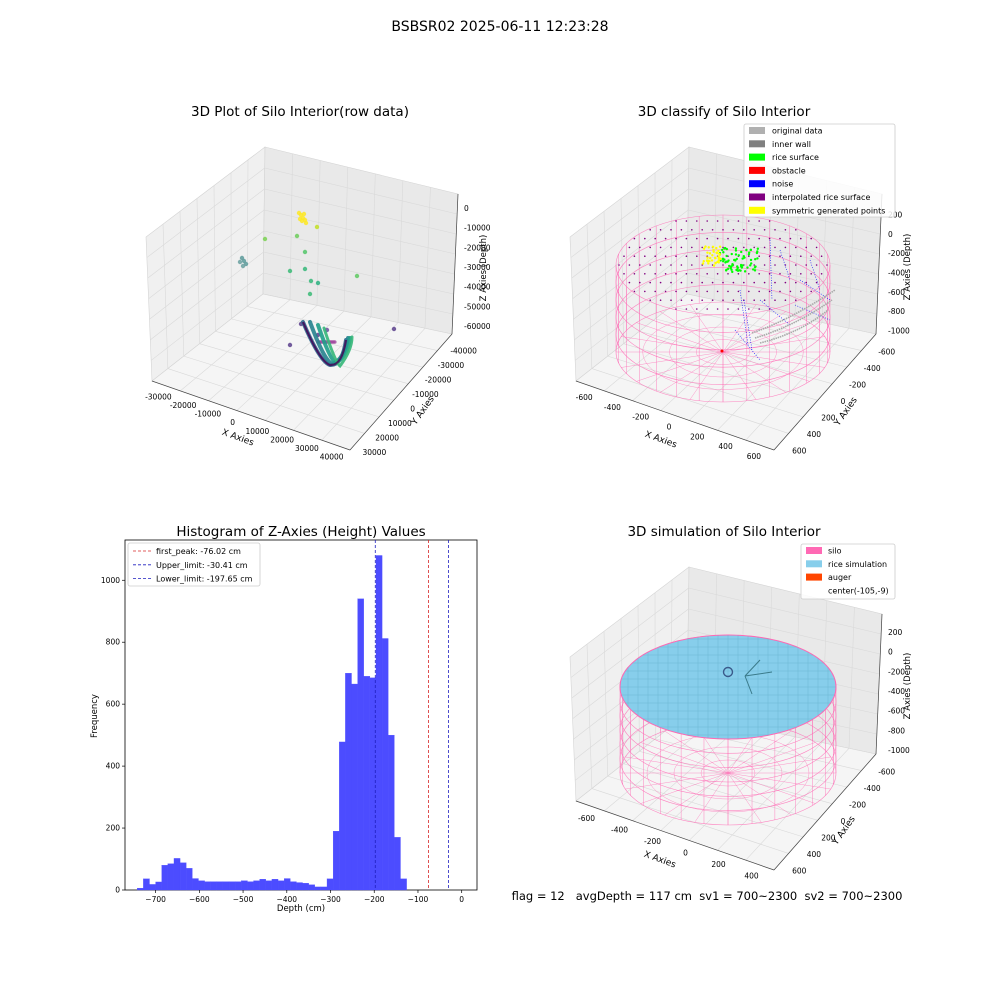  Describe the element at coordinates (785, 265) in the screenshot. I see `noise-points` at that location.